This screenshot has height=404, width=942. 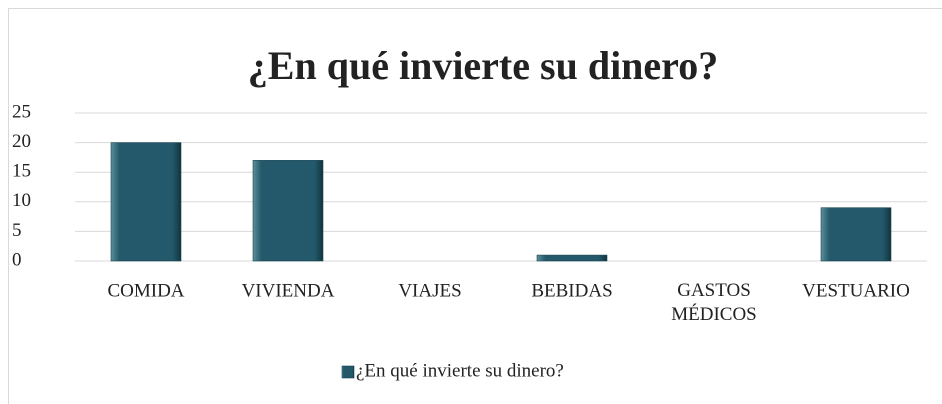 I want to click on x-tick-label-line: GASTOS, so click(x=714, y=290).